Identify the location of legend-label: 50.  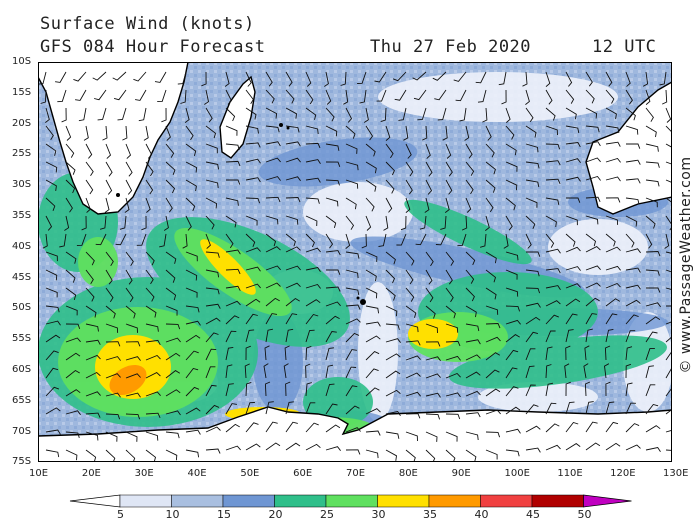
(584, 514).